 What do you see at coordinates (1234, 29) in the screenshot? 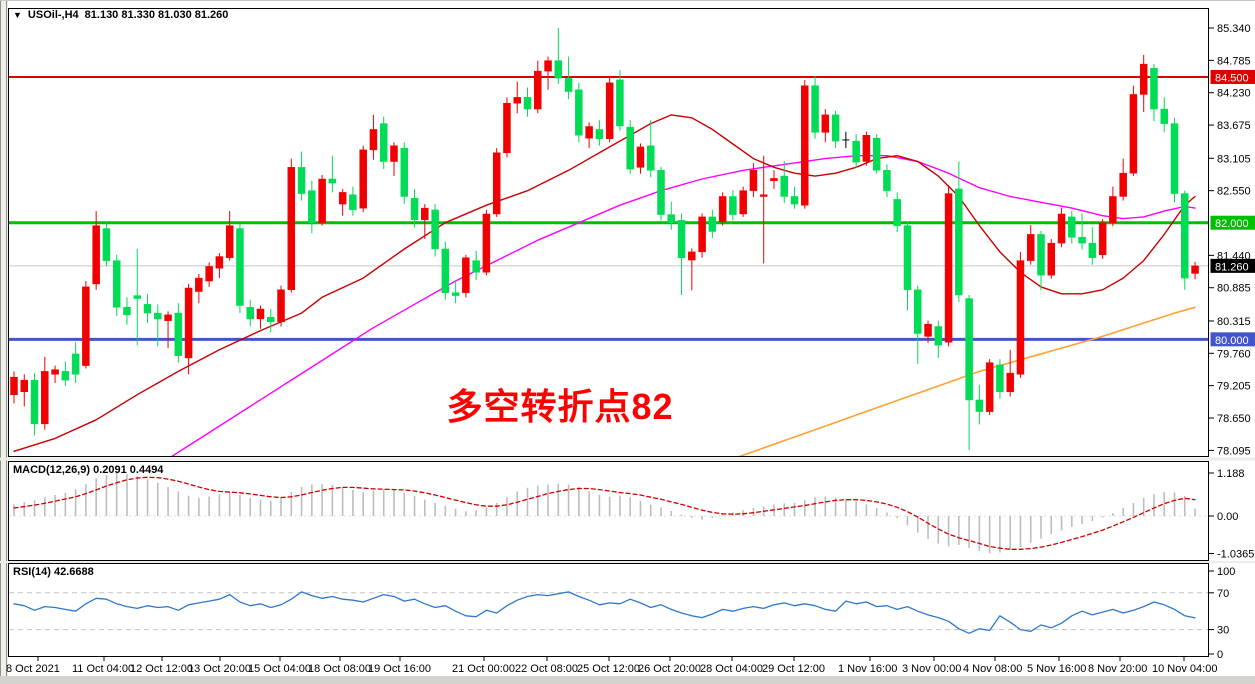
I see `svg-text: 85.340` at bounding box center [1234, 29].